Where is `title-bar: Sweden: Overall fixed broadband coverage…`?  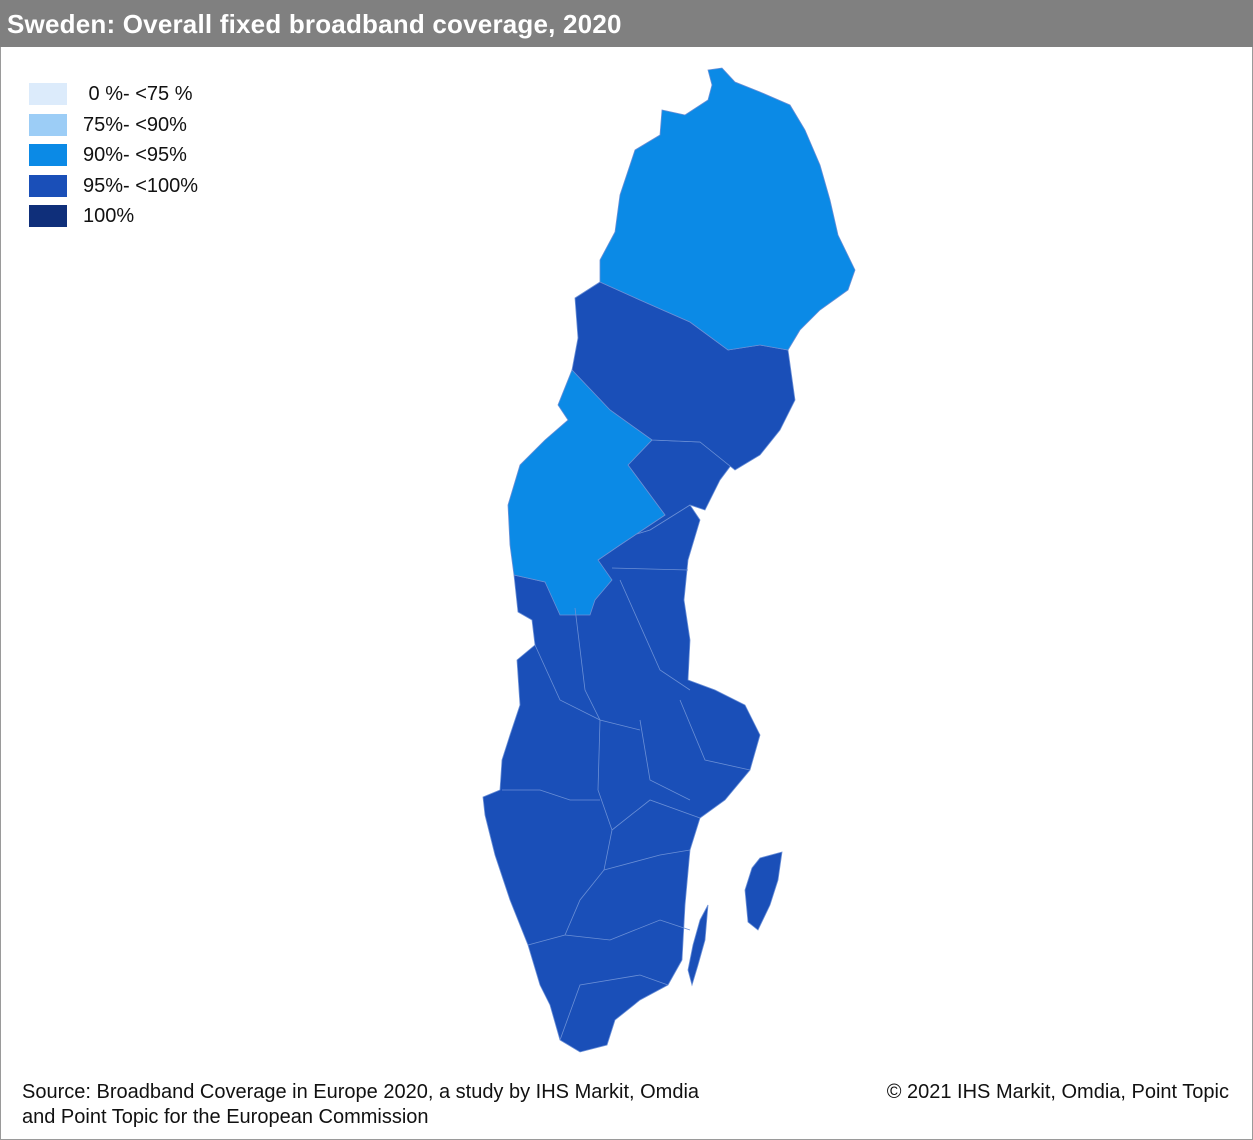
title-bar: Sweden: Overall fixed broadband coverage… is located at coordinates (626, 23).